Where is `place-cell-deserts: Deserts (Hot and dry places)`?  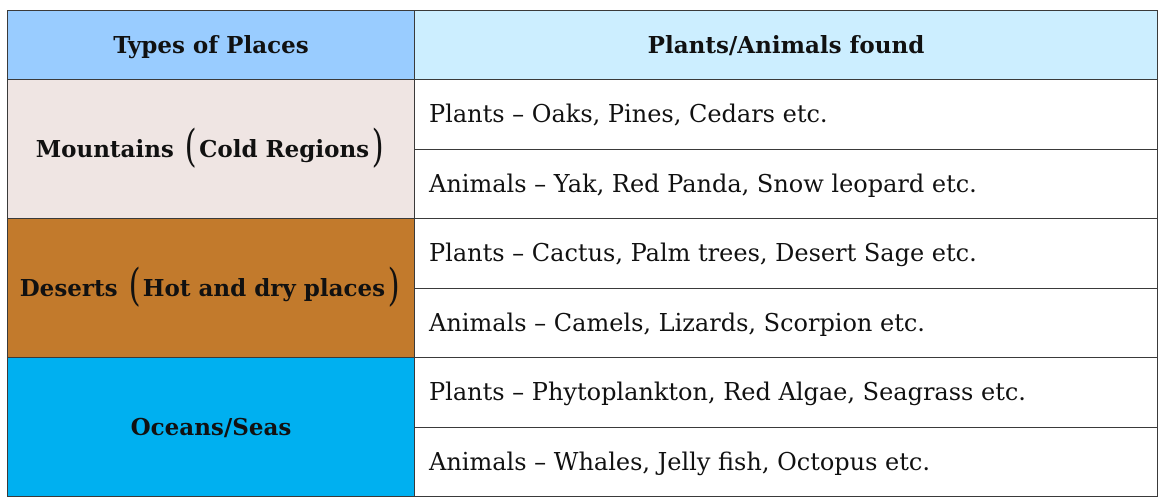 place-cell-deserts: Deserts (Hot and dry places) is located at coordinates (211, 288).